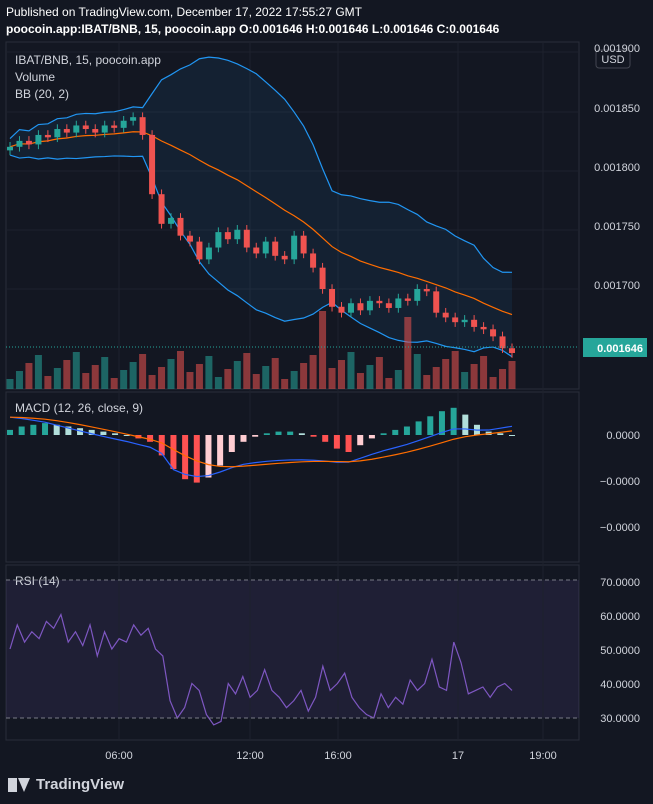  What do you see at coordinates (261, 350) in the screenshot?
I see `volume-bars` at bounding box center [261, 350].